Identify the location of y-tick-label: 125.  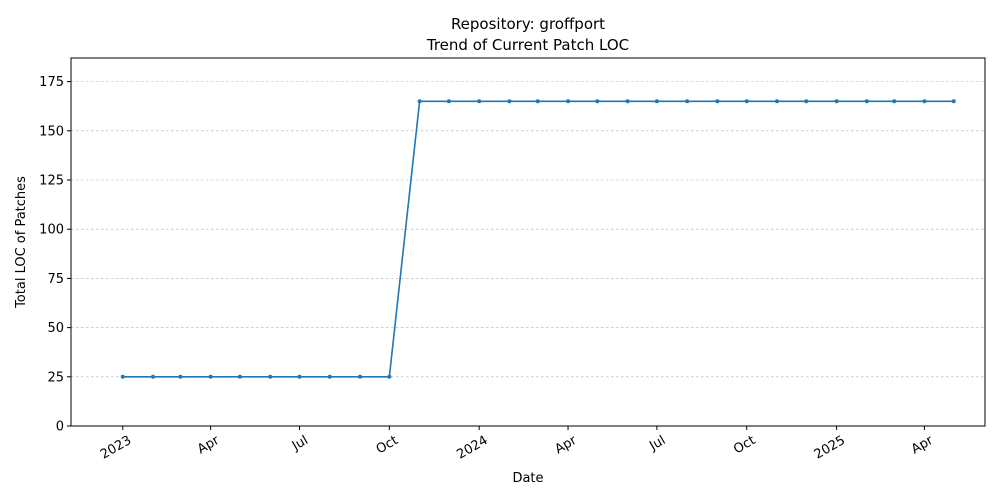
(51, 181).